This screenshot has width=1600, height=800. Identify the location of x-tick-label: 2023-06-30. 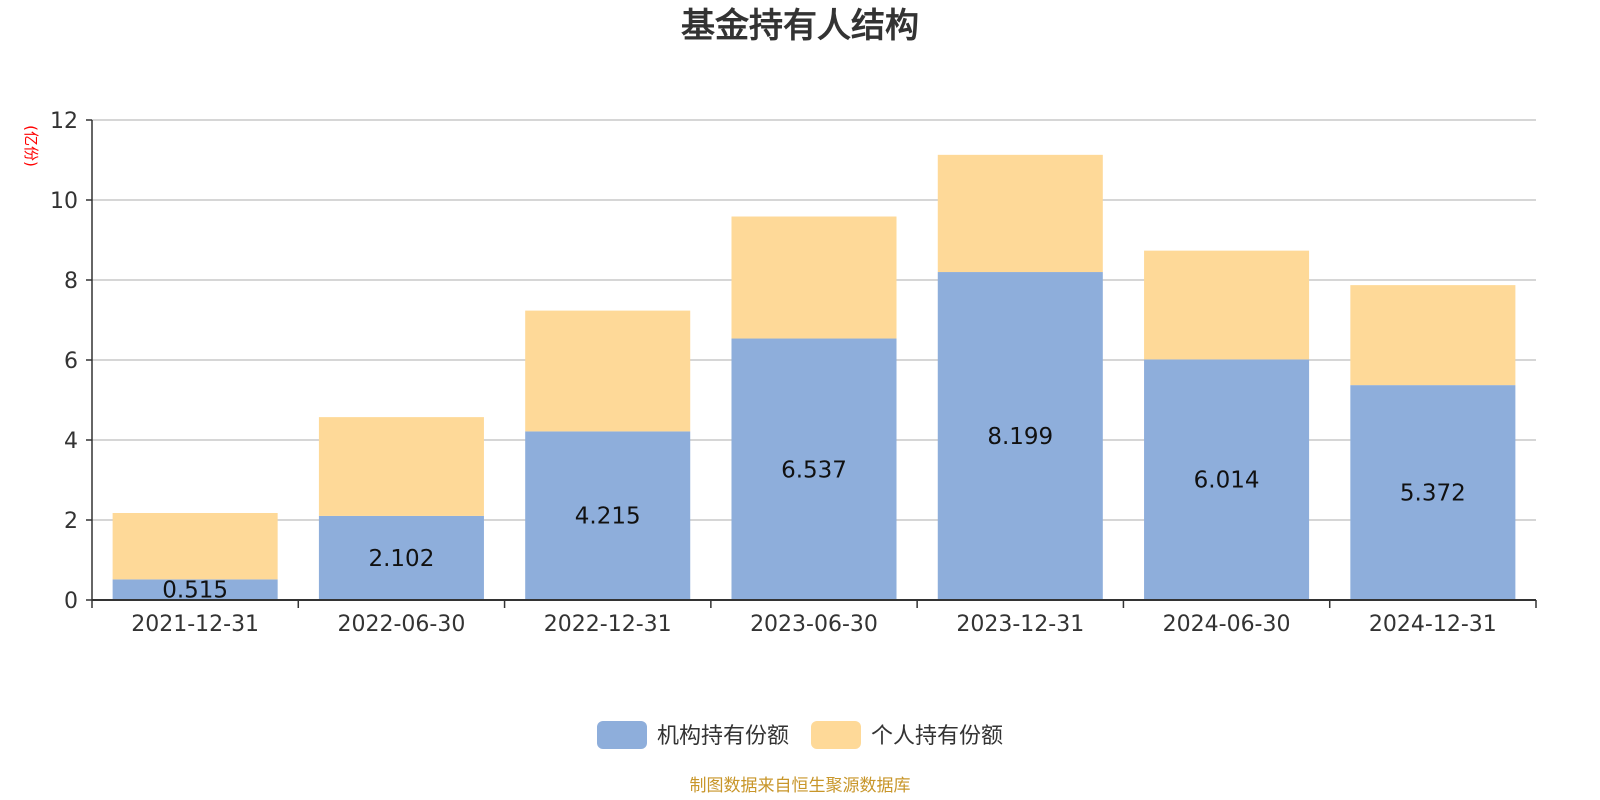
(814, 624).